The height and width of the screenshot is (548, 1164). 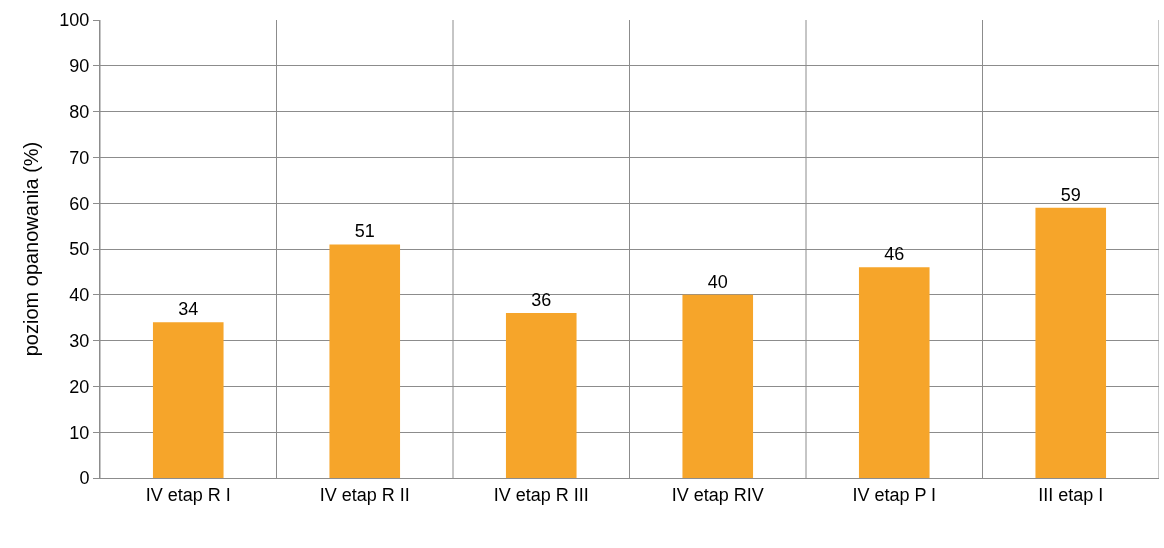 What do you see at coordinates (79, 203) in the screenshot?
I see `y-tick-label: 60` at bounding box center [79, 203].